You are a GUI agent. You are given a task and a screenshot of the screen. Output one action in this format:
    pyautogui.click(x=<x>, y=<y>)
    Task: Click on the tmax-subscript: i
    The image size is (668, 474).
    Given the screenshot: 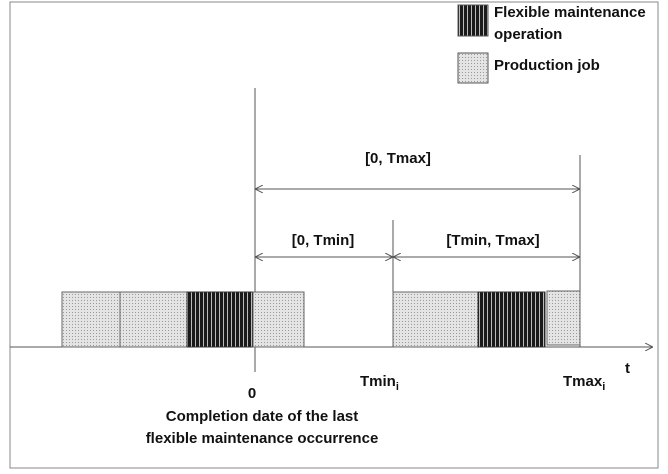 What is the action you would take?
    pyautogui.click(x=603, y=387)
    